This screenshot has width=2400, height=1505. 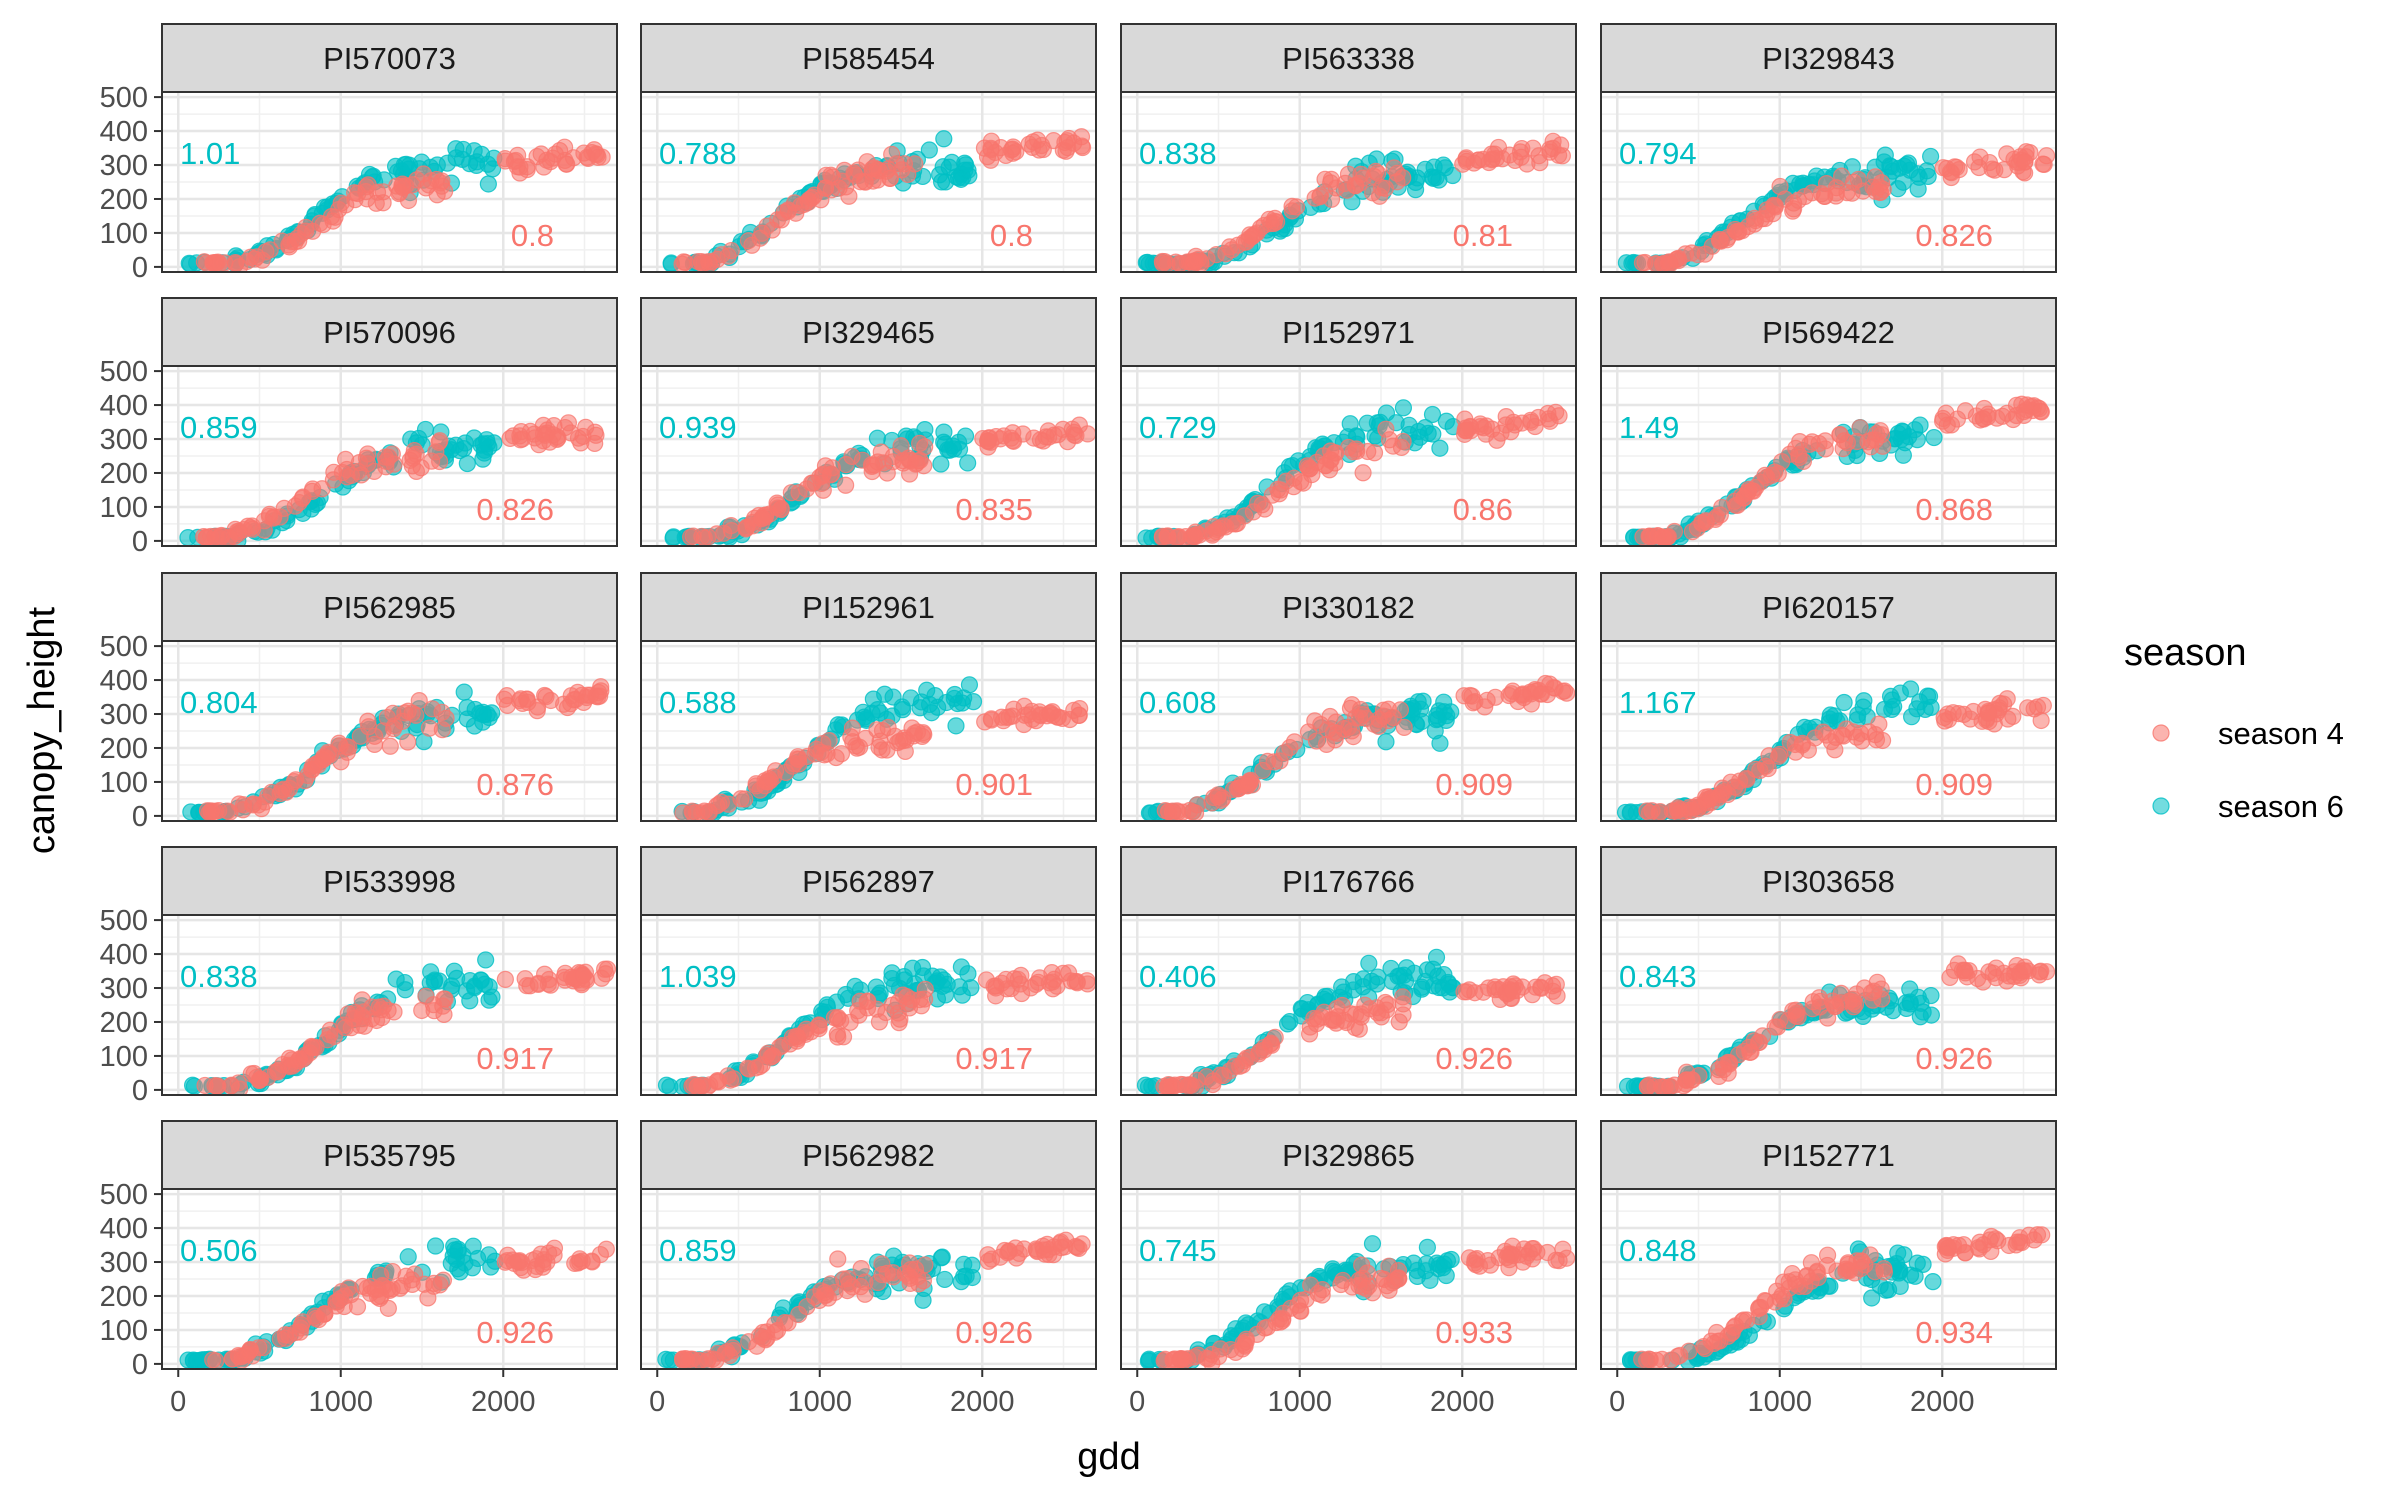 I want to click on y-tick-label: 500, so click(x=124, y=1195).